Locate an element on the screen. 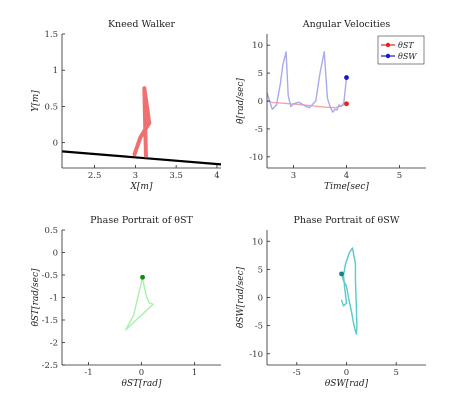  chart-title: Phase Portrait of θST is located at coordinates (141, 220).